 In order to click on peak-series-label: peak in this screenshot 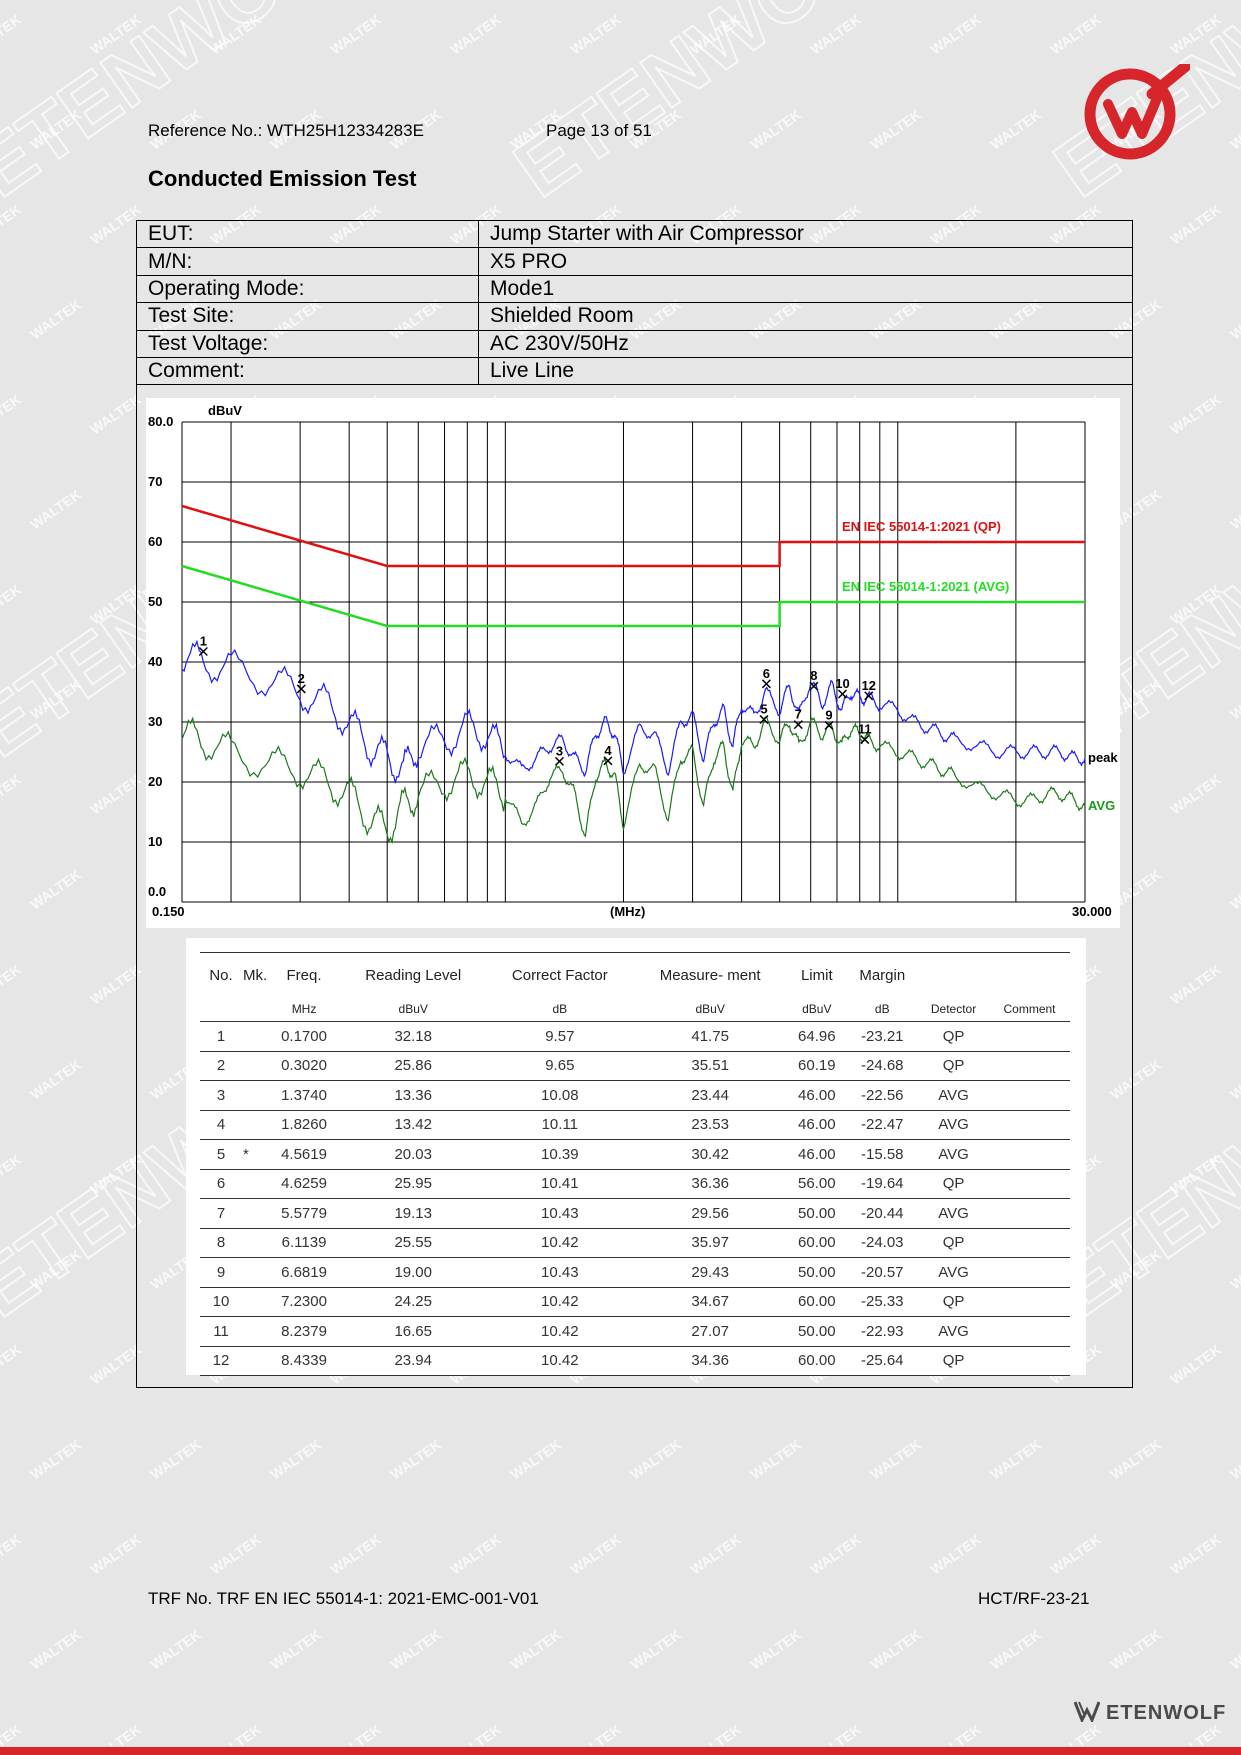, I will do `click(1103, 757)`.